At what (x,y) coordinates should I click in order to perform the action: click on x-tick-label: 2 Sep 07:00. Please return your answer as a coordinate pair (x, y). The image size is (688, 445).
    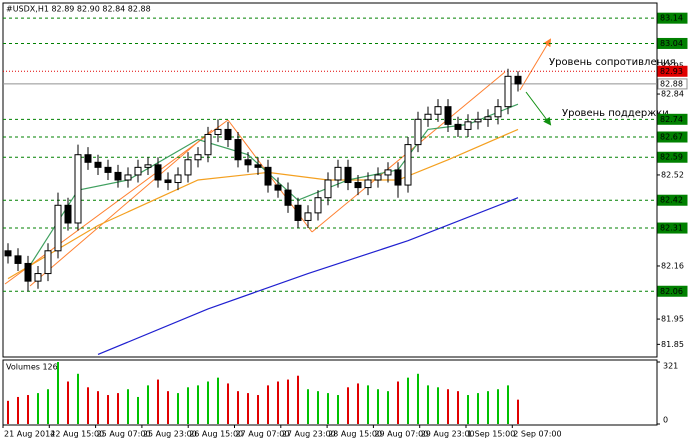
    Looking at the image, I should click on (537, 434).